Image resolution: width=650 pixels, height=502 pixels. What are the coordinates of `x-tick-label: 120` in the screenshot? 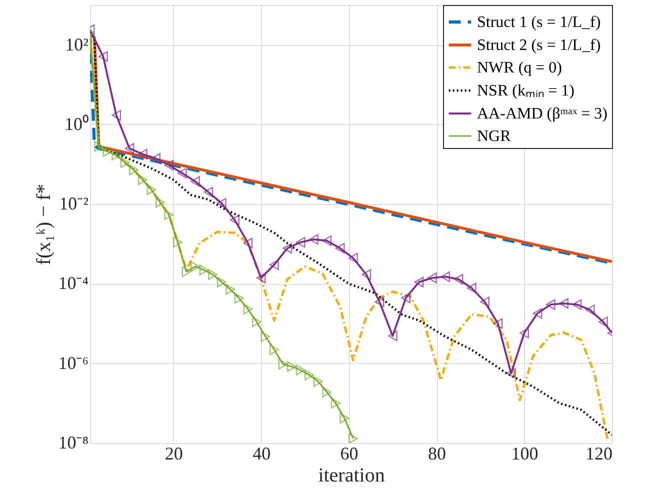 It's located at (599, 454).